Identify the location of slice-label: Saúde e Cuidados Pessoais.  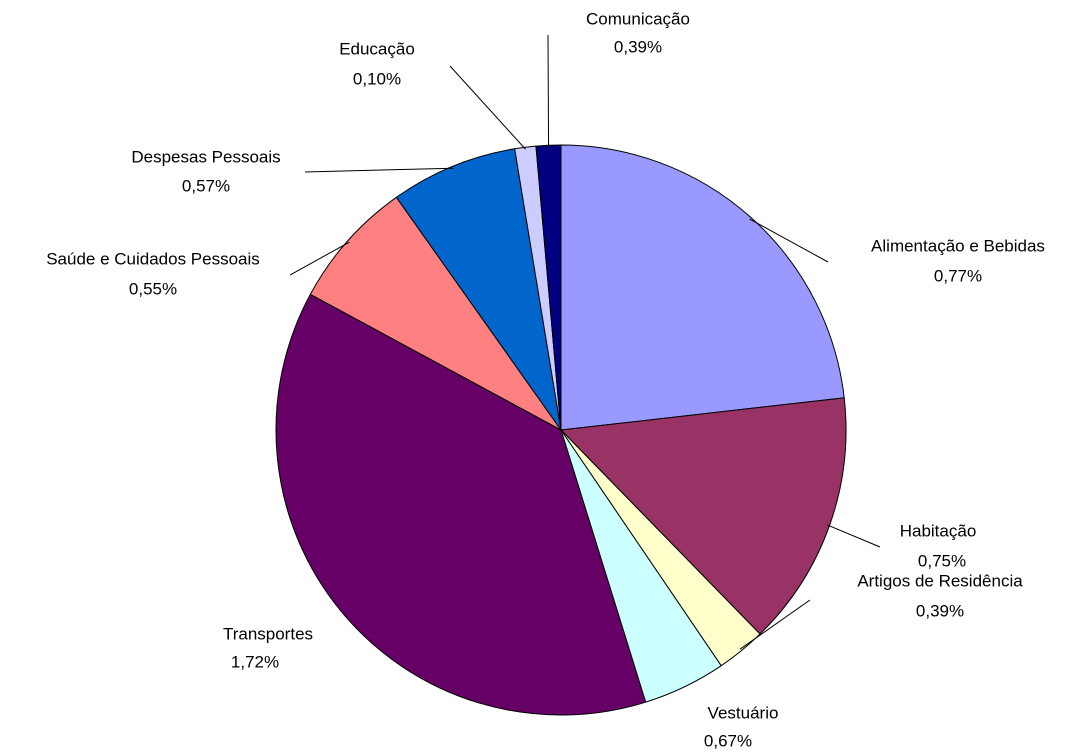
(153, 258).